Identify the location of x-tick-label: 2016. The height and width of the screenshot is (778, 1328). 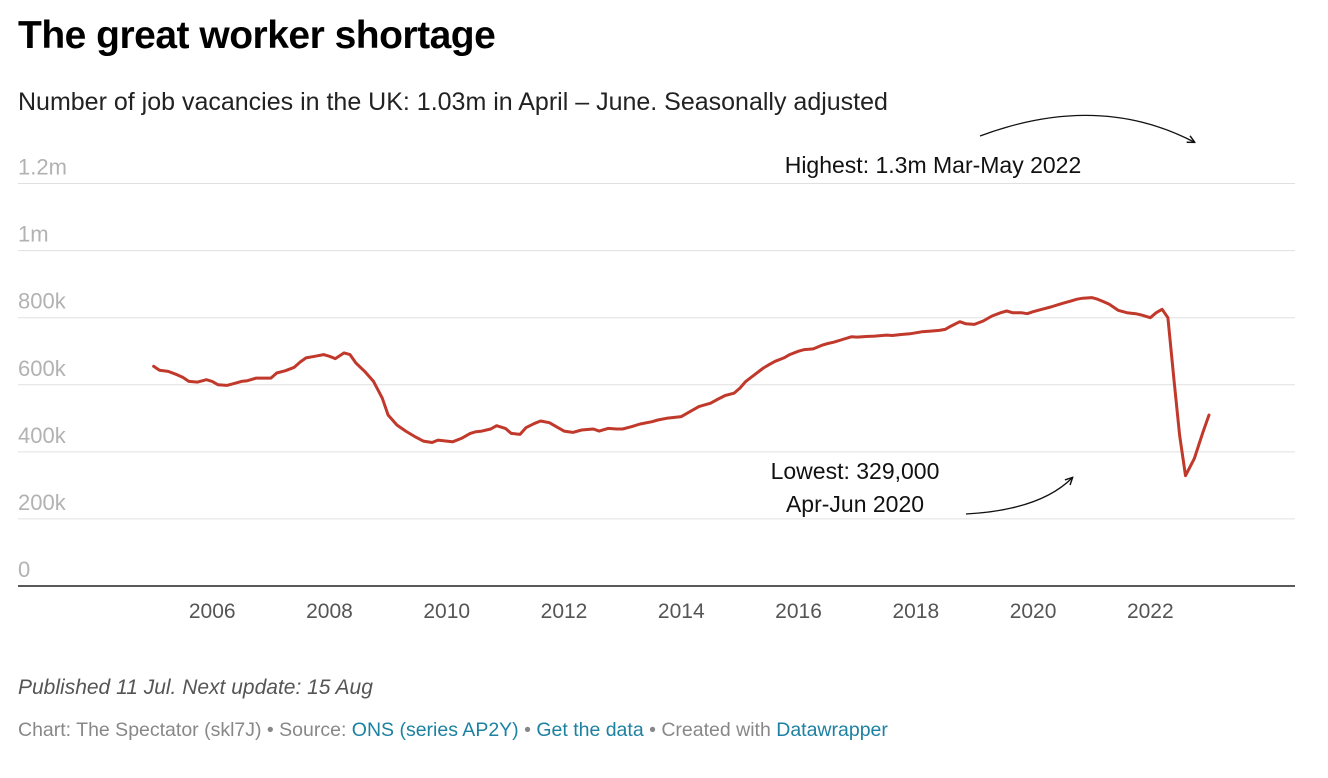
(798, 611).